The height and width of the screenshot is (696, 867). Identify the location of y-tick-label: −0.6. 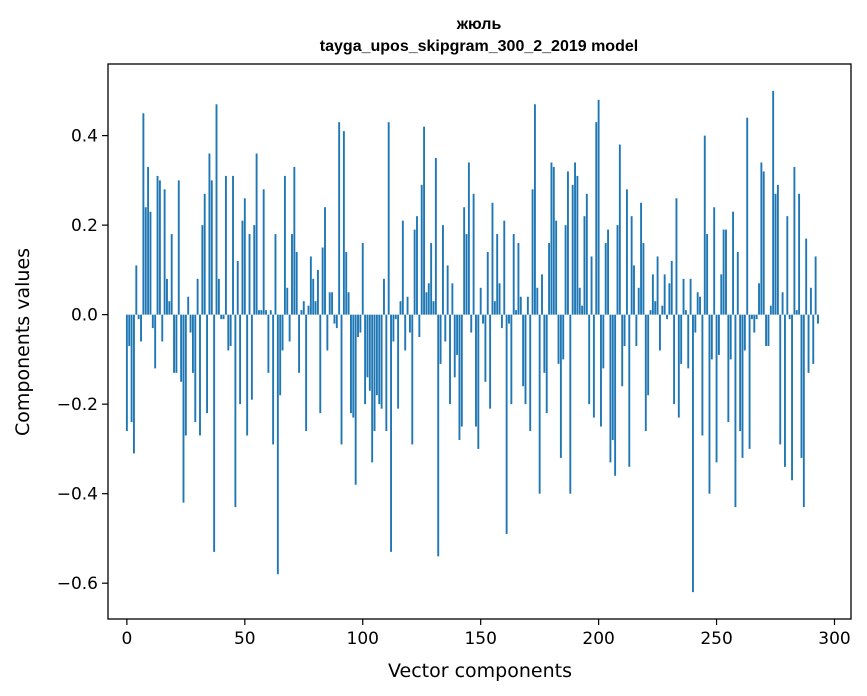
(77, 584).